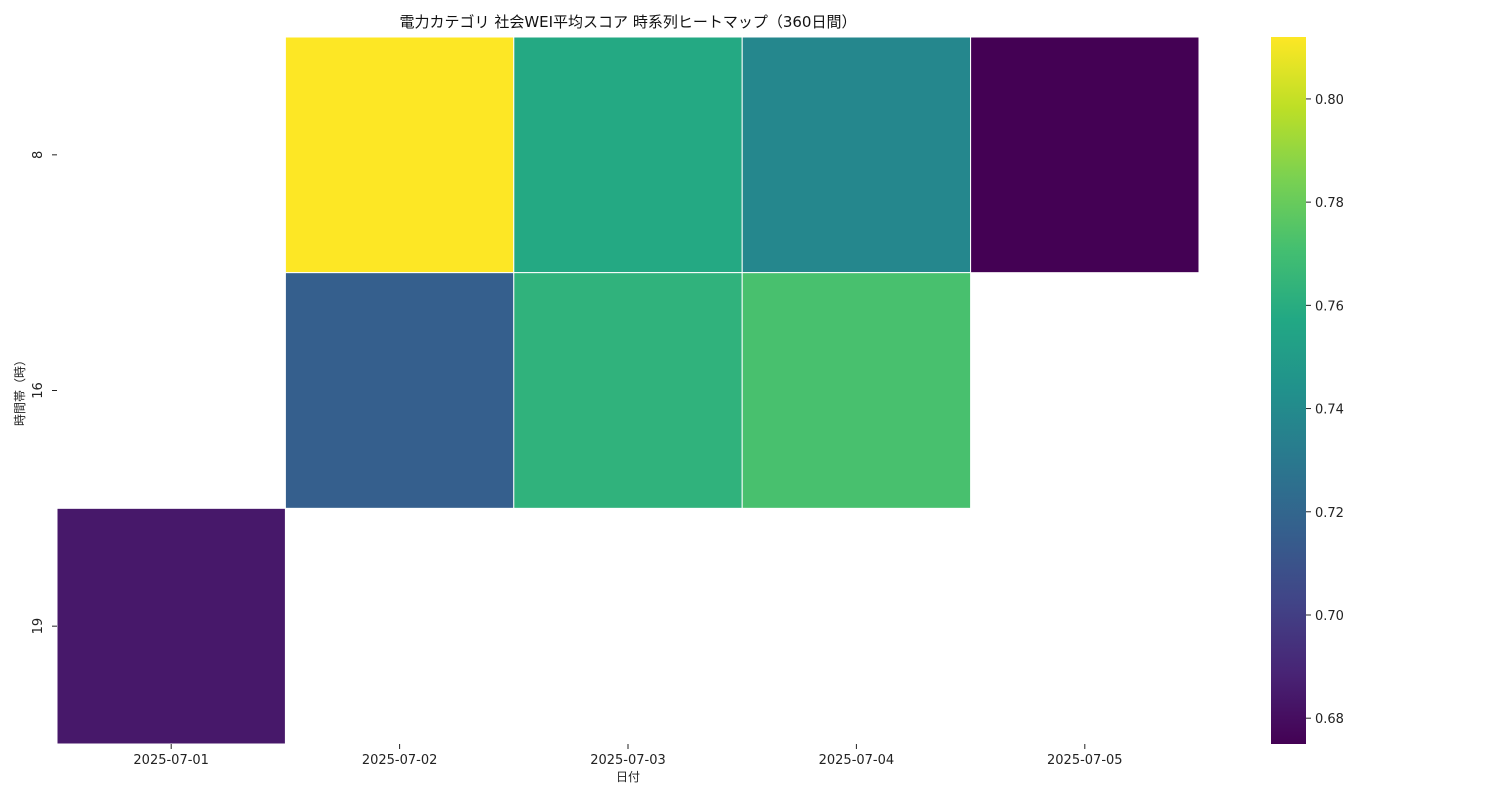 The width and height of the screenshot is (1500, 800). I want to click on x-tick-label: 2025-07-03, so click(628, 760).